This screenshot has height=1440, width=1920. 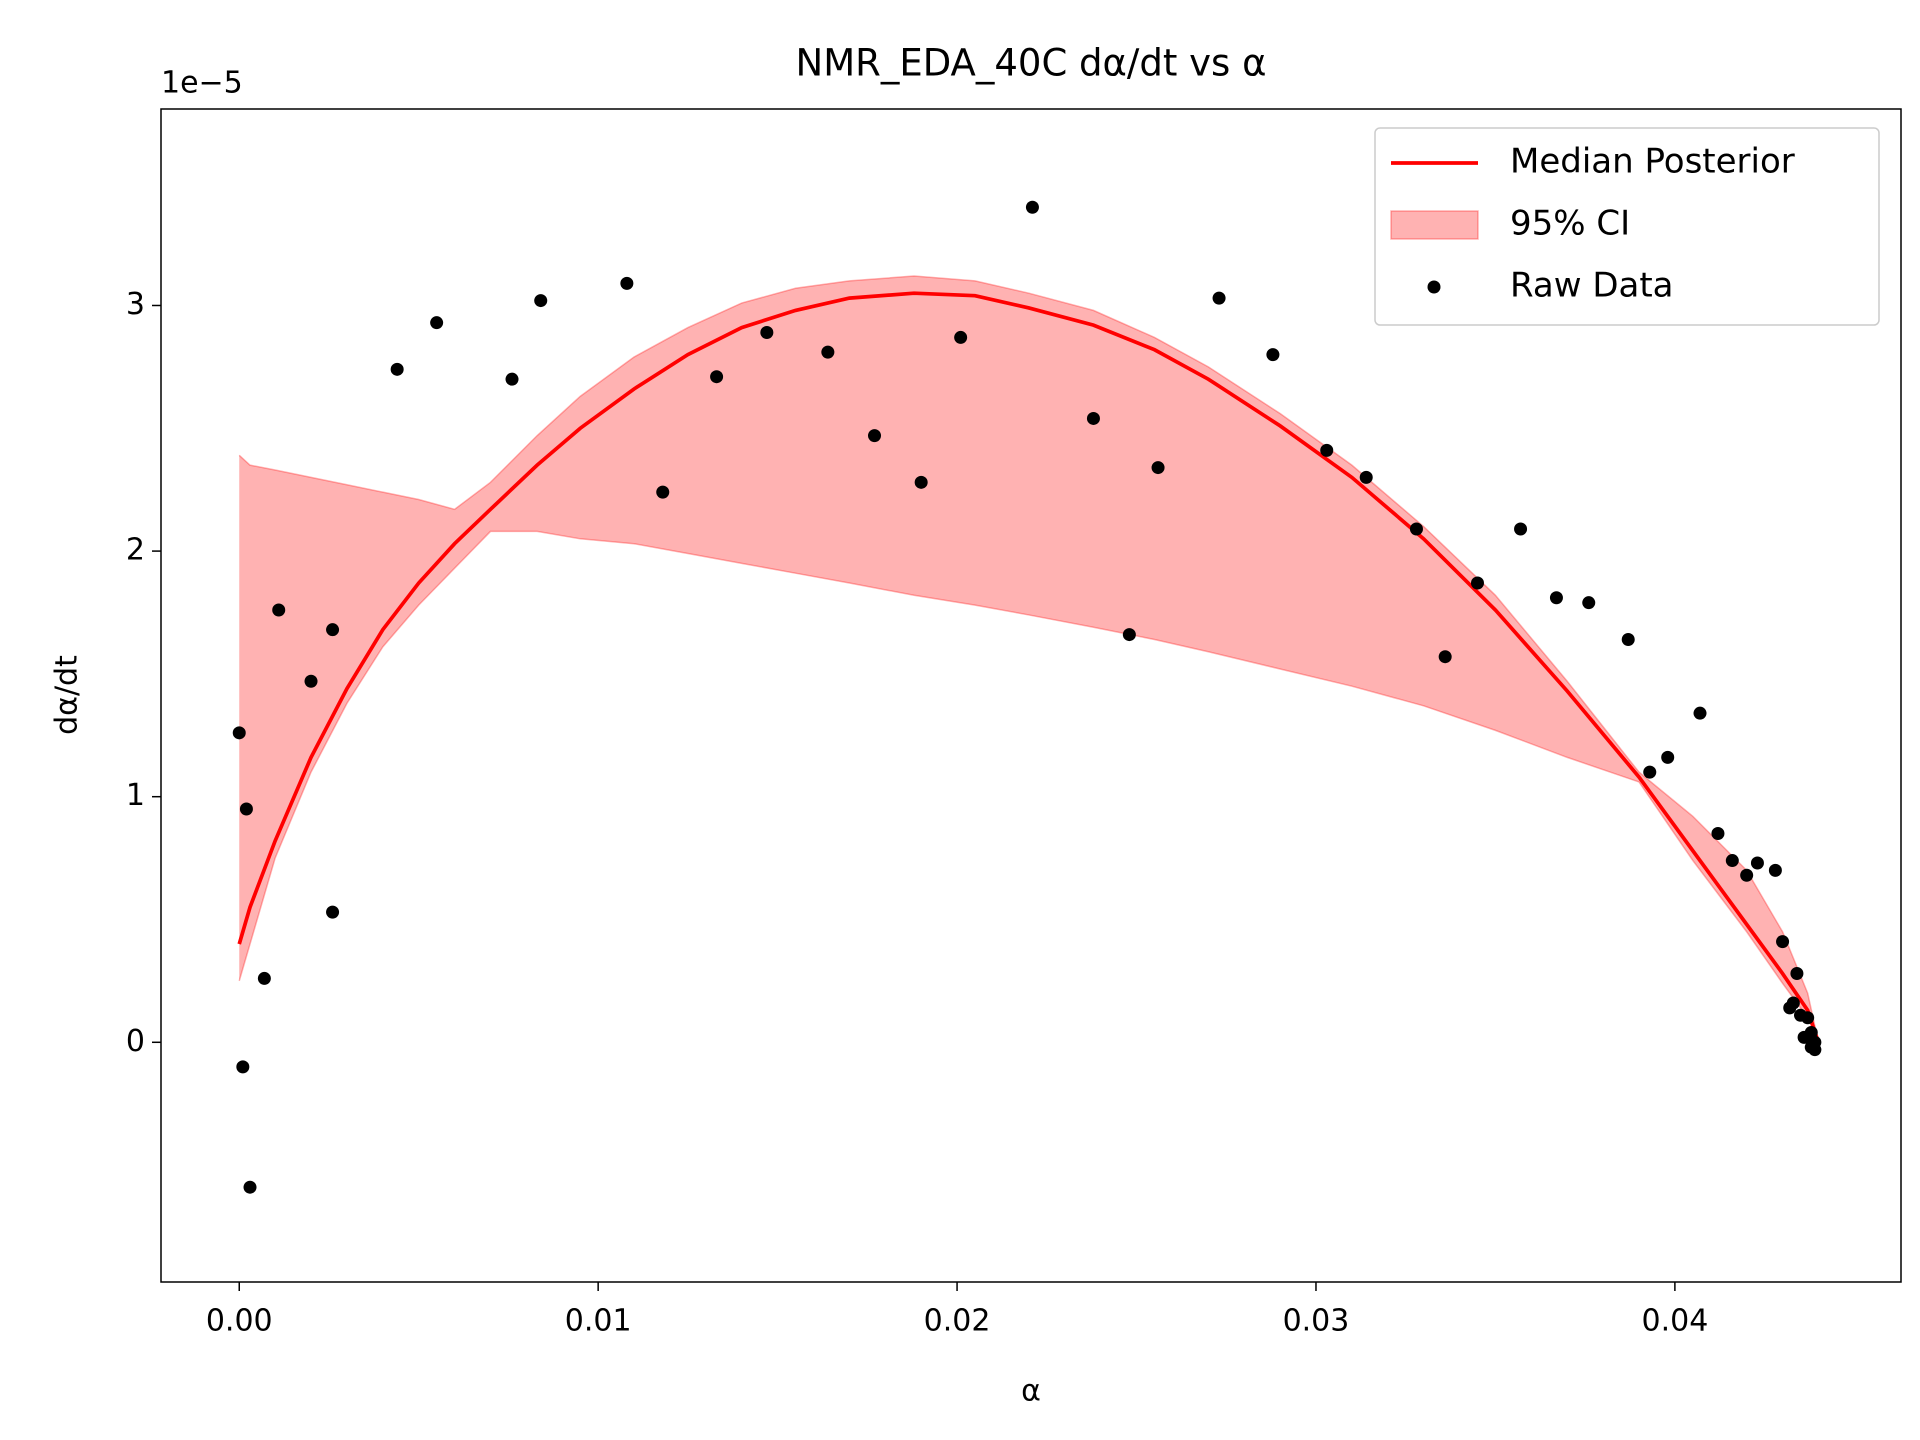 What do you see at coordinates (1674, 1321) in the screenshot?
I see `x-tick-label: 0.04` at bounding box center [1674, 1321].